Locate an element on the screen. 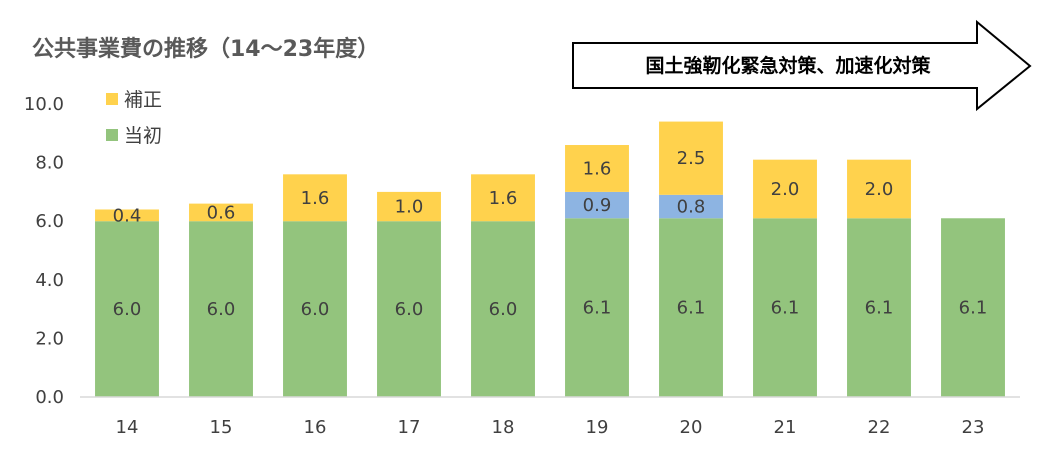  x-axis: 14 15 16 17 18 19 20 21 22 23 is located at coordinates (550, 417).